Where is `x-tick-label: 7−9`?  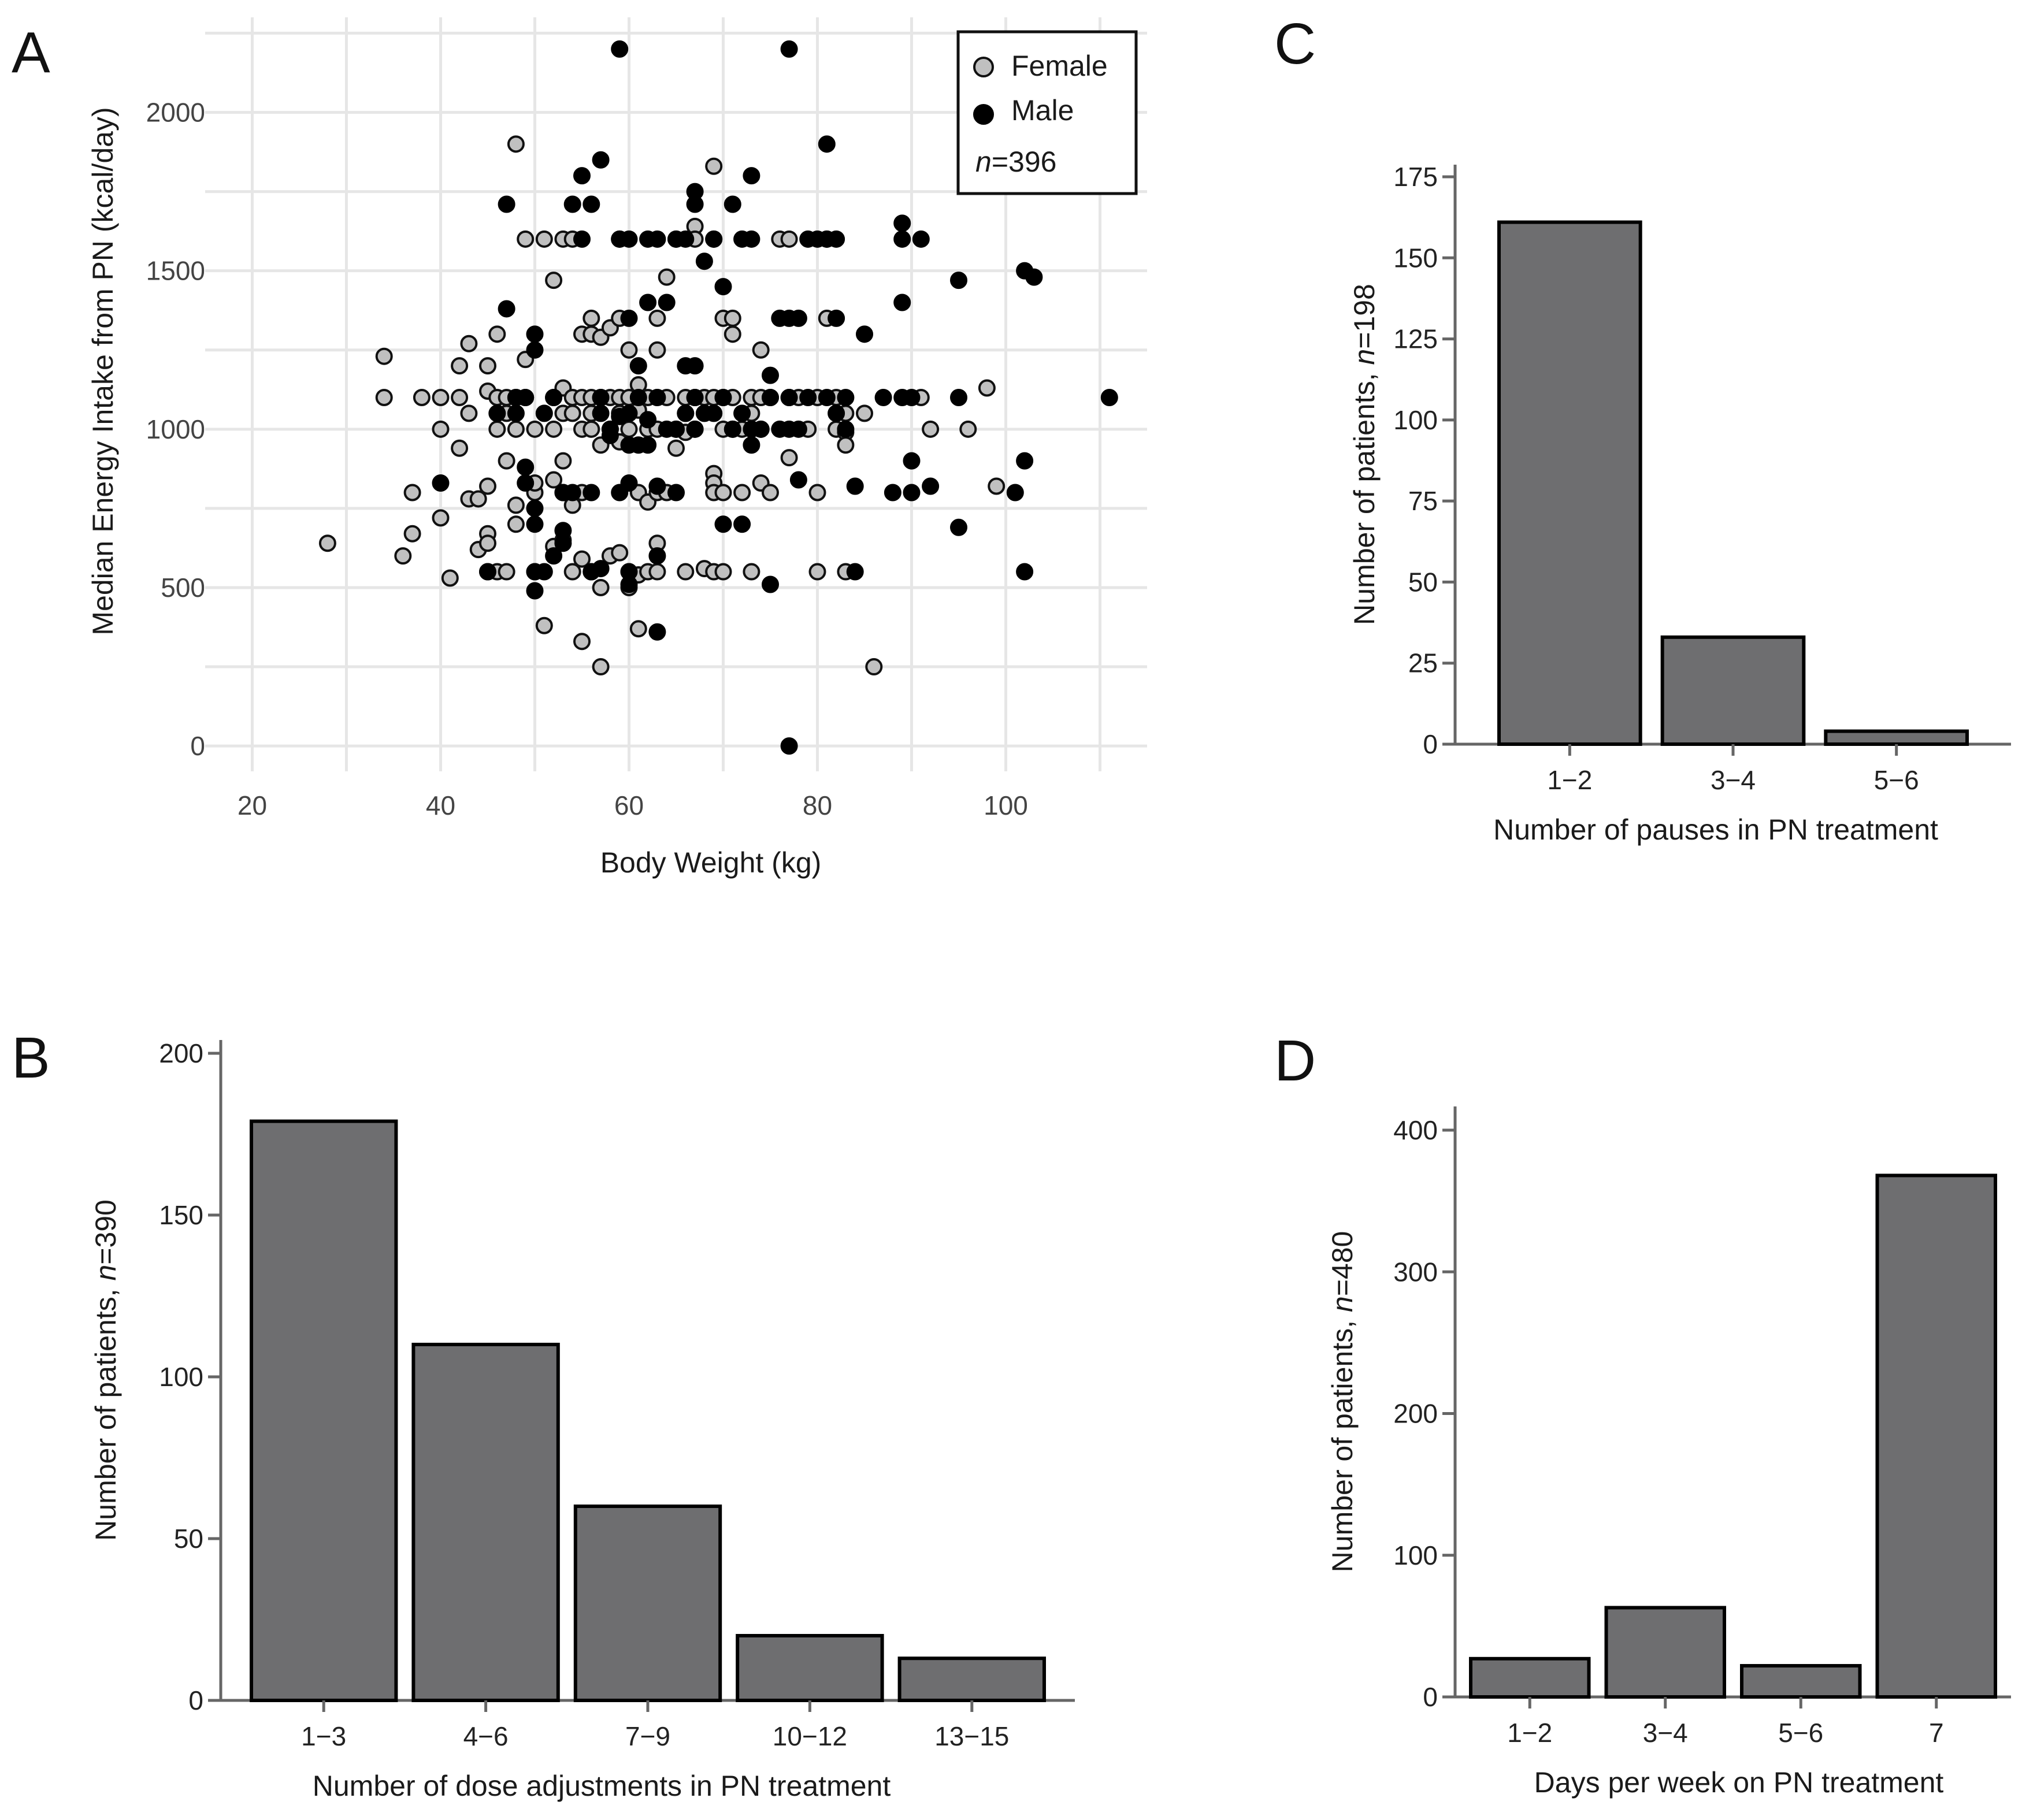
x-tick-label: 7−9 is located at coordinates (647, 1736).